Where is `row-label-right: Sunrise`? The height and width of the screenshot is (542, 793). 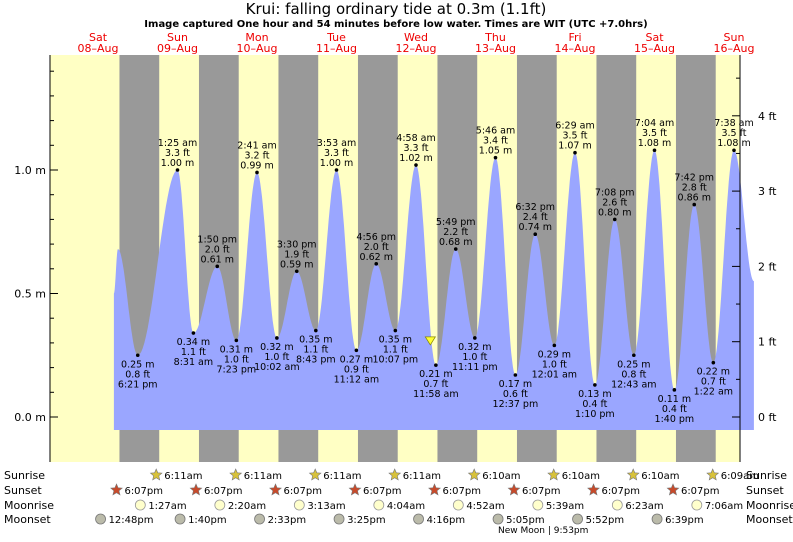 row-label-right: Sunrise is located at coordinates (766, 475).